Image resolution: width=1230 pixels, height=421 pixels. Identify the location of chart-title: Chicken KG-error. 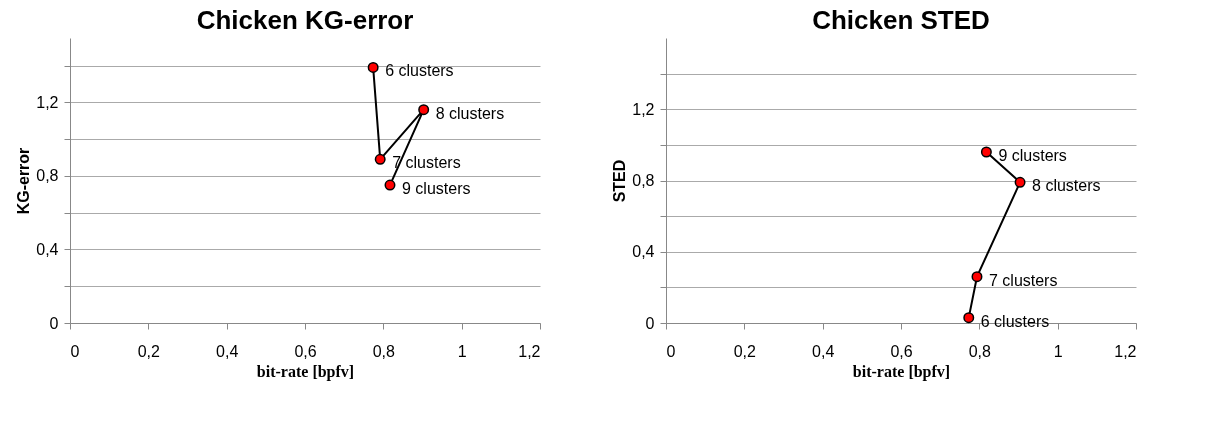
(305, 20).